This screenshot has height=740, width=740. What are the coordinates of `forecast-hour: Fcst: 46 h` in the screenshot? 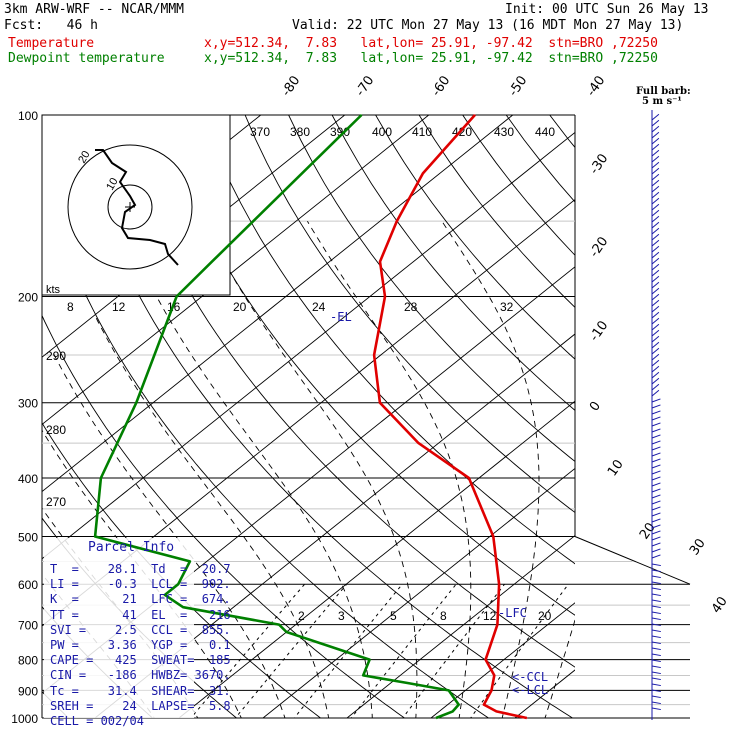 It's located at (51, 25).